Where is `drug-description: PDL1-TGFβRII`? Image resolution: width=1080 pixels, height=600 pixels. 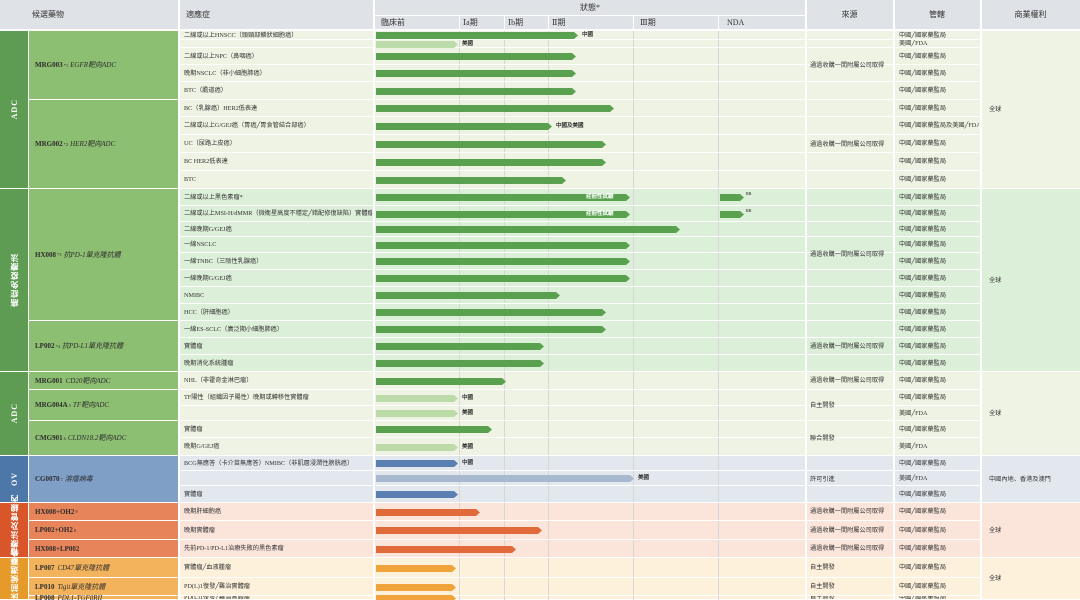
drug-description: PDL1-TGFβRII is located at coordinates (80, 596).